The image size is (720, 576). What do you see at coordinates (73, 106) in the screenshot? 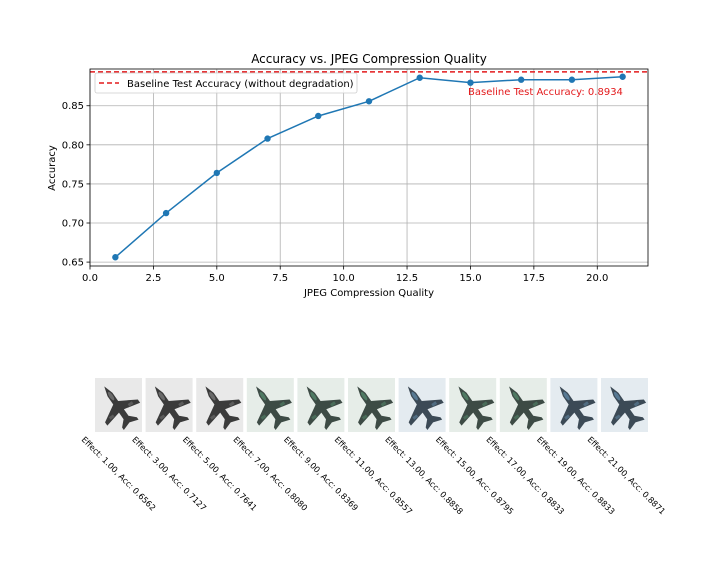
I see `y-tick-label: 0.85` at bounding box center [73, 106].